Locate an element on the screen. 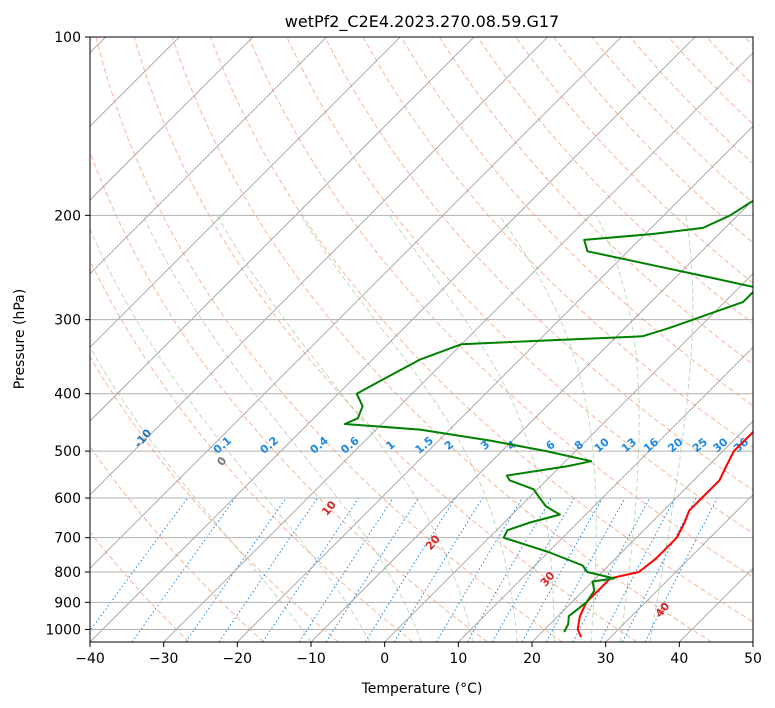 The width and height of the screenshot is (775, 708). mixing-ratio-label: 25 is located at coordinates (700, 445).